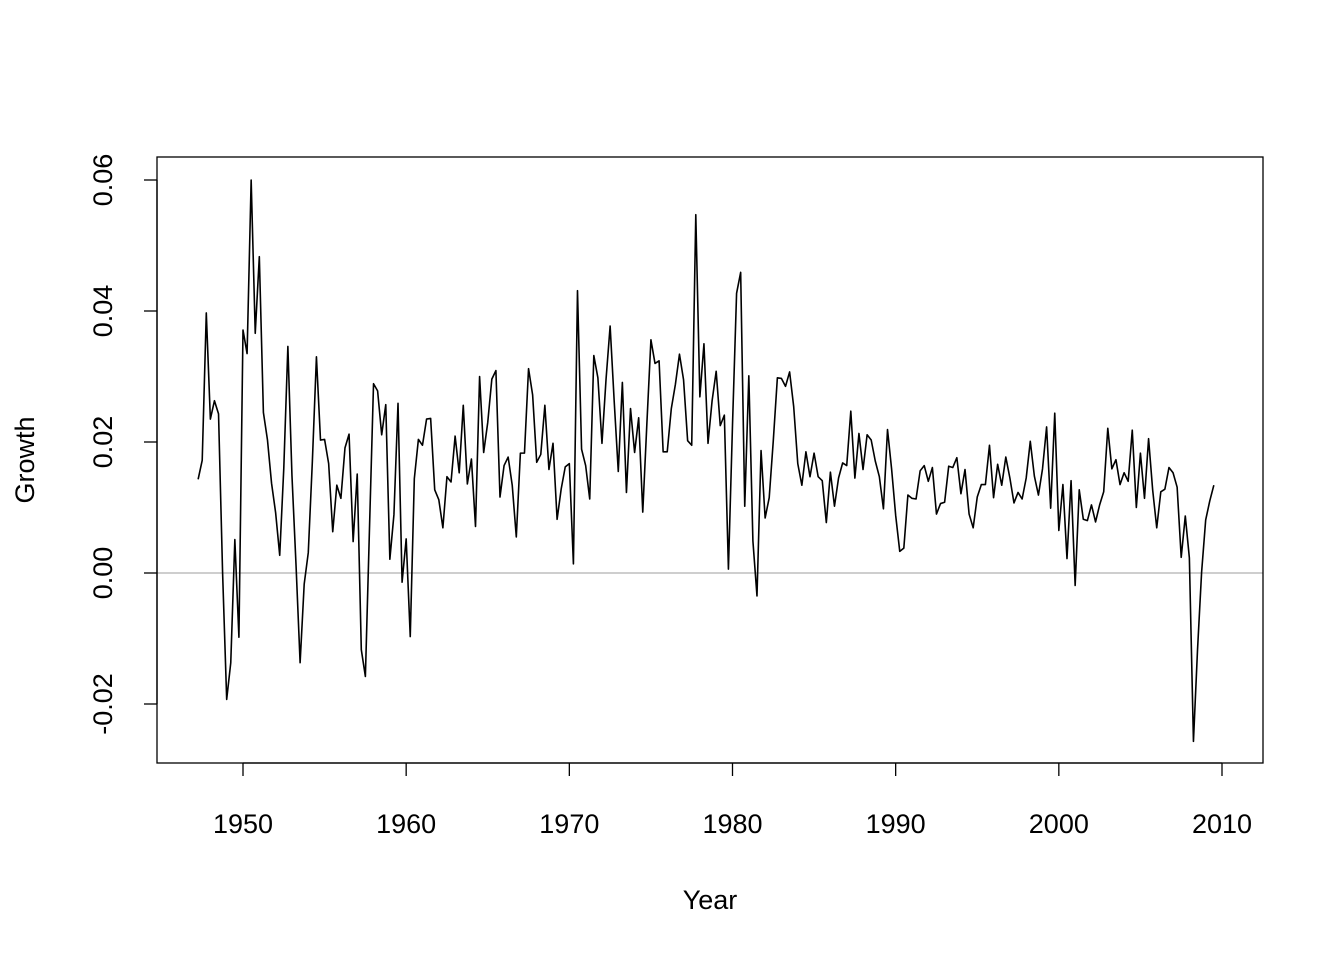 The width and height of the screenshot is (1344, 960). Describe the element at coordinates (103, 573) in the screenshot. I see `y-tick-label: 0.00` at that location.